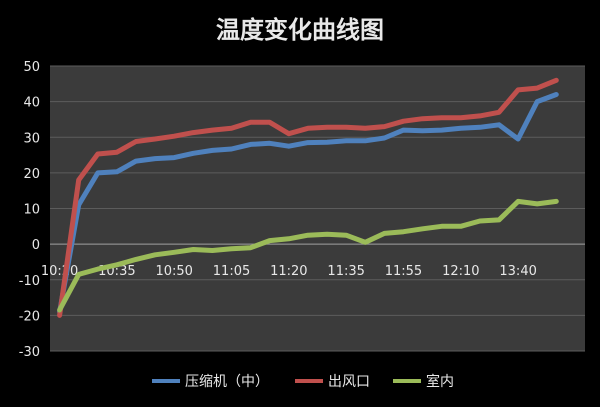  What do you see at coordinates (460, 271) in the screenshot?
I see `x-tick-label: 12:10` at bounding box center [460, 271].